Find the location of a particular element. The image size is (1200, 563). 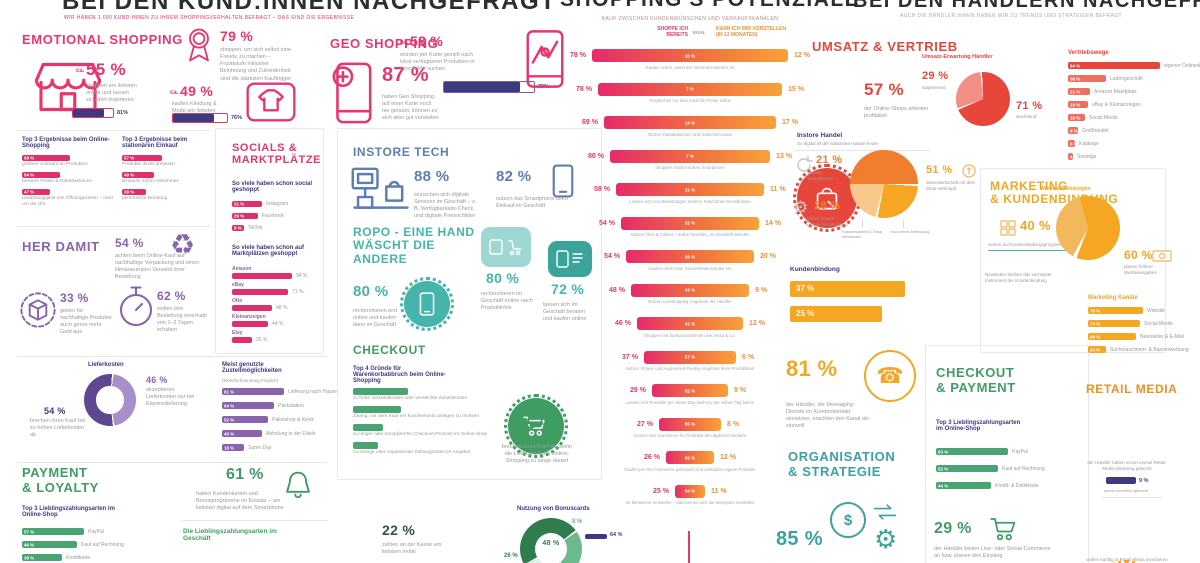

zustell-title: Meist genutzte Zustellmöglichkeiten is located at coordinates (252, 368).